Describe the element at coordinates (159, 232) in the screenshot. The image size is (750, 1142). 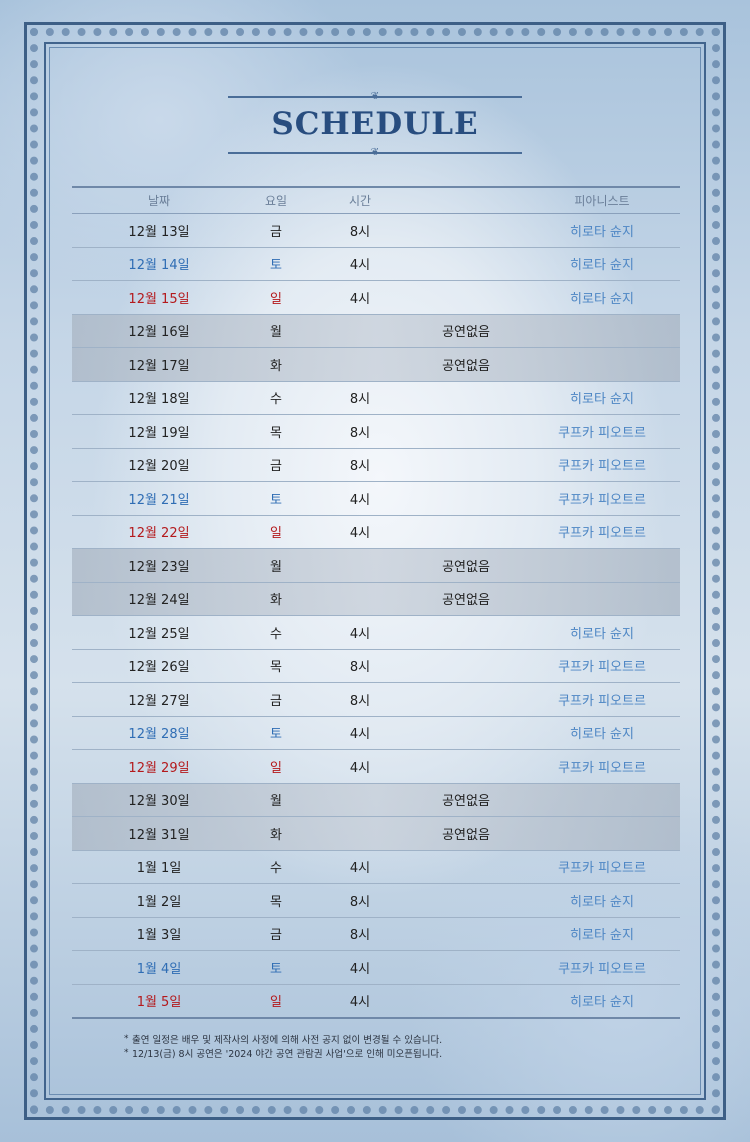
I see `row-date: 12월 13일` at that location.